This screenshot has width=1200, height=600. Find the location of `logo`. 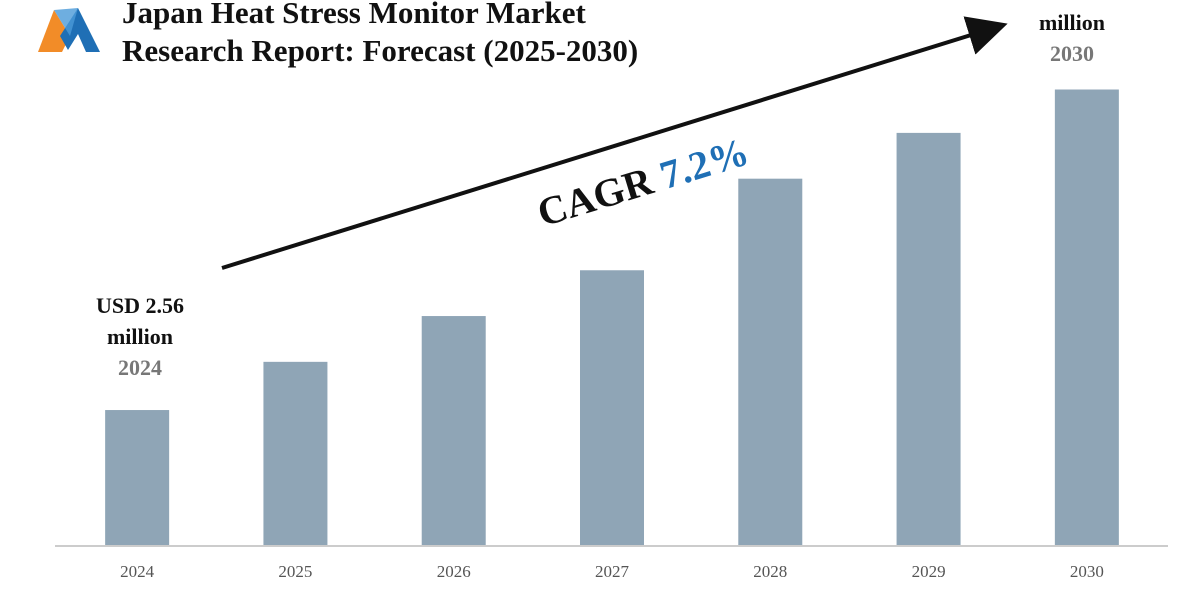

logo is located at coordinates (69, 30).